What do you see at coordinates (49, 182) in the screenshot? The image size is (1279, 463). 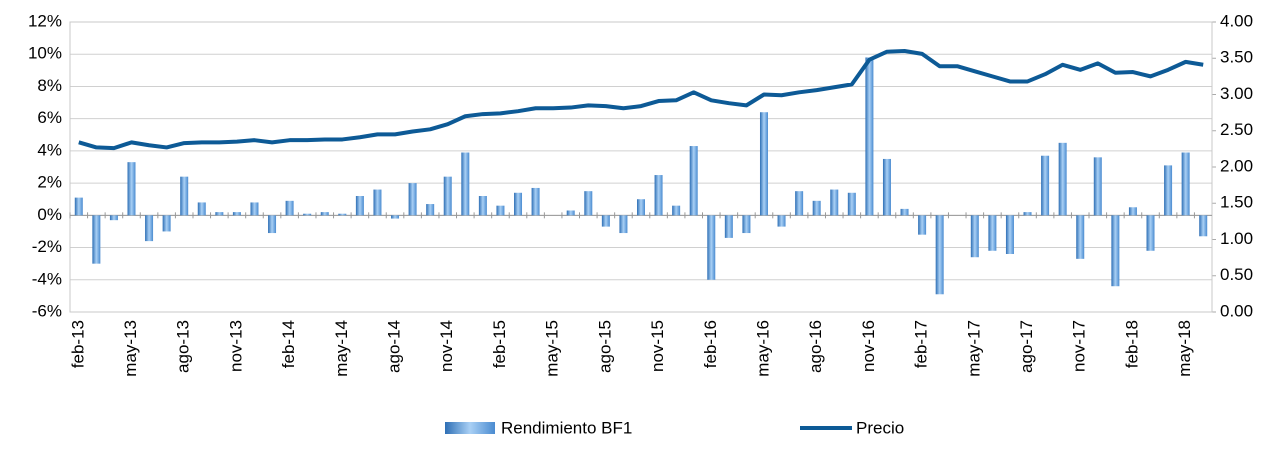 I see `y-tick-label: 2%` at bounding box center [49, 182].